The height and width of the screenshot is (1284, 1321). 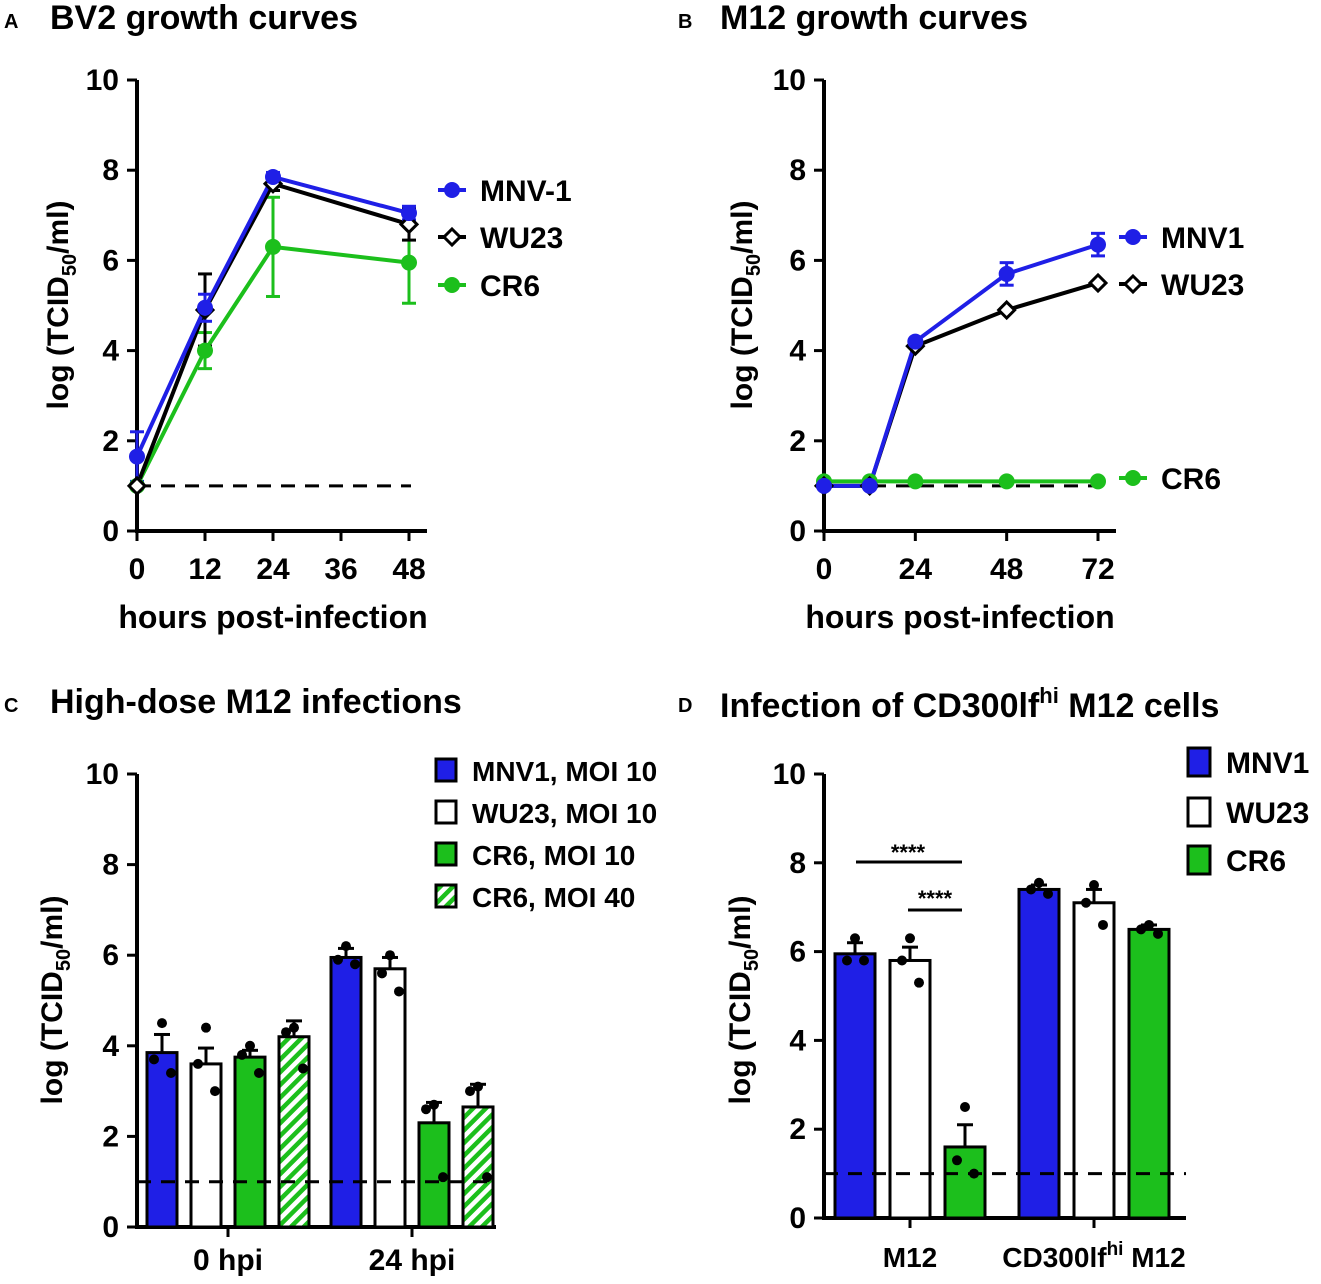 I want to click on panel-b-legend-label: WU23, so click(x=1202, y=285).